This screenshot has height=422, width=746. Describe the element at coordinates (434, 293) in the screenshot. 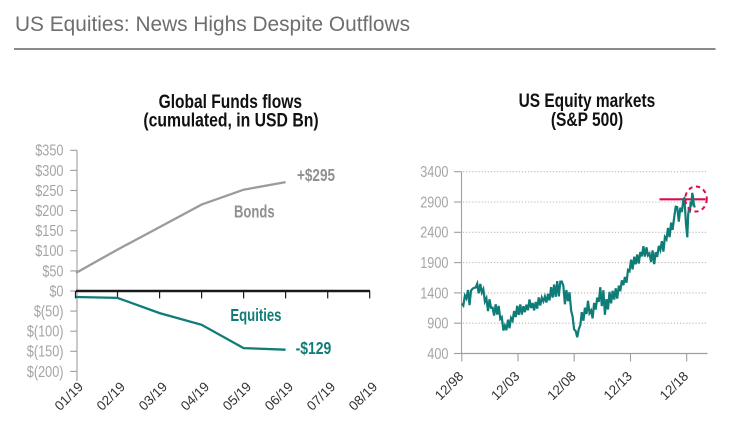

I see `svg-text: 1400` at that location.